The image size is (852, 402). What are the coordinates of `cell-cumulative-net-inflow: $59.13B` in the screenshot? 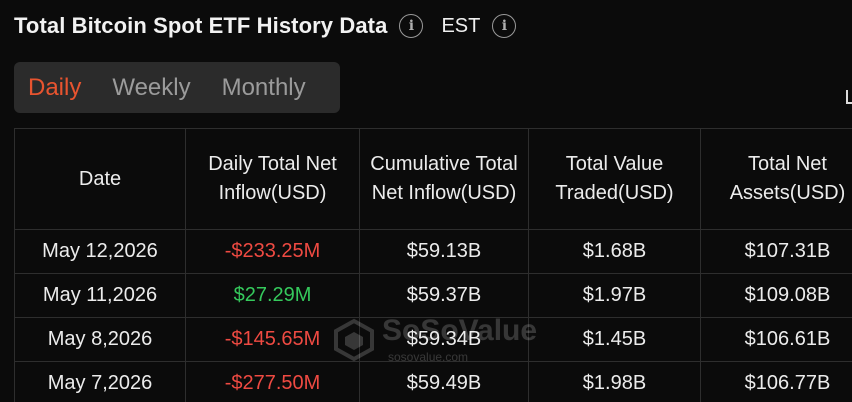 It's located at (444, 251).